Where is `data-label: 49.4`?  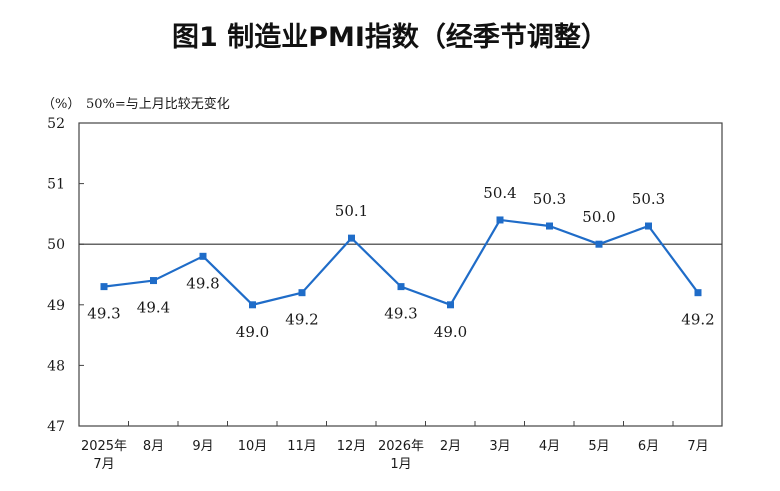
data-label: 49.4 is located at coordinates (153, 308).